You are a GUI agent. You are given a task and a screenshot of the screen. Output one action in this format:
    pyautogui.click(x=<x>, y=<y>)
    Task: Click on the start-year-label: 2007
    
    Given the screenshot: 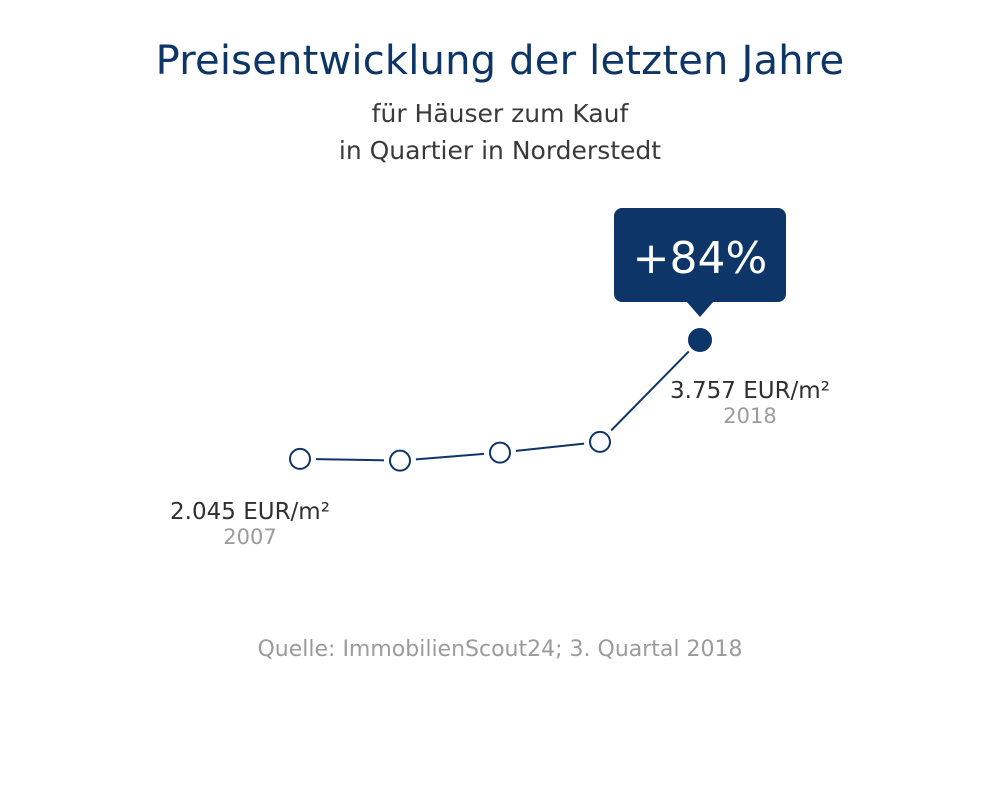 What is the action you would take?
    pyautogui.click(x=249, y=537)
    